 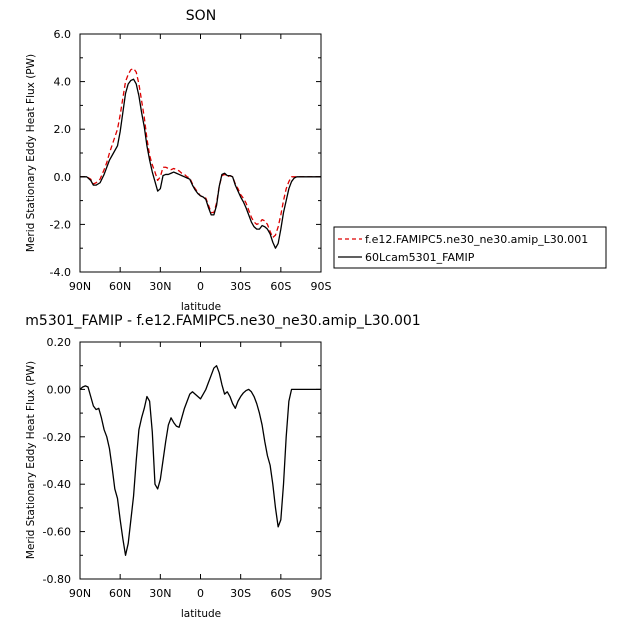 I want to click on y-axis-label-difference: Merid Stationary Eddy Heat Flux (PW), so click(x=31, y=460).